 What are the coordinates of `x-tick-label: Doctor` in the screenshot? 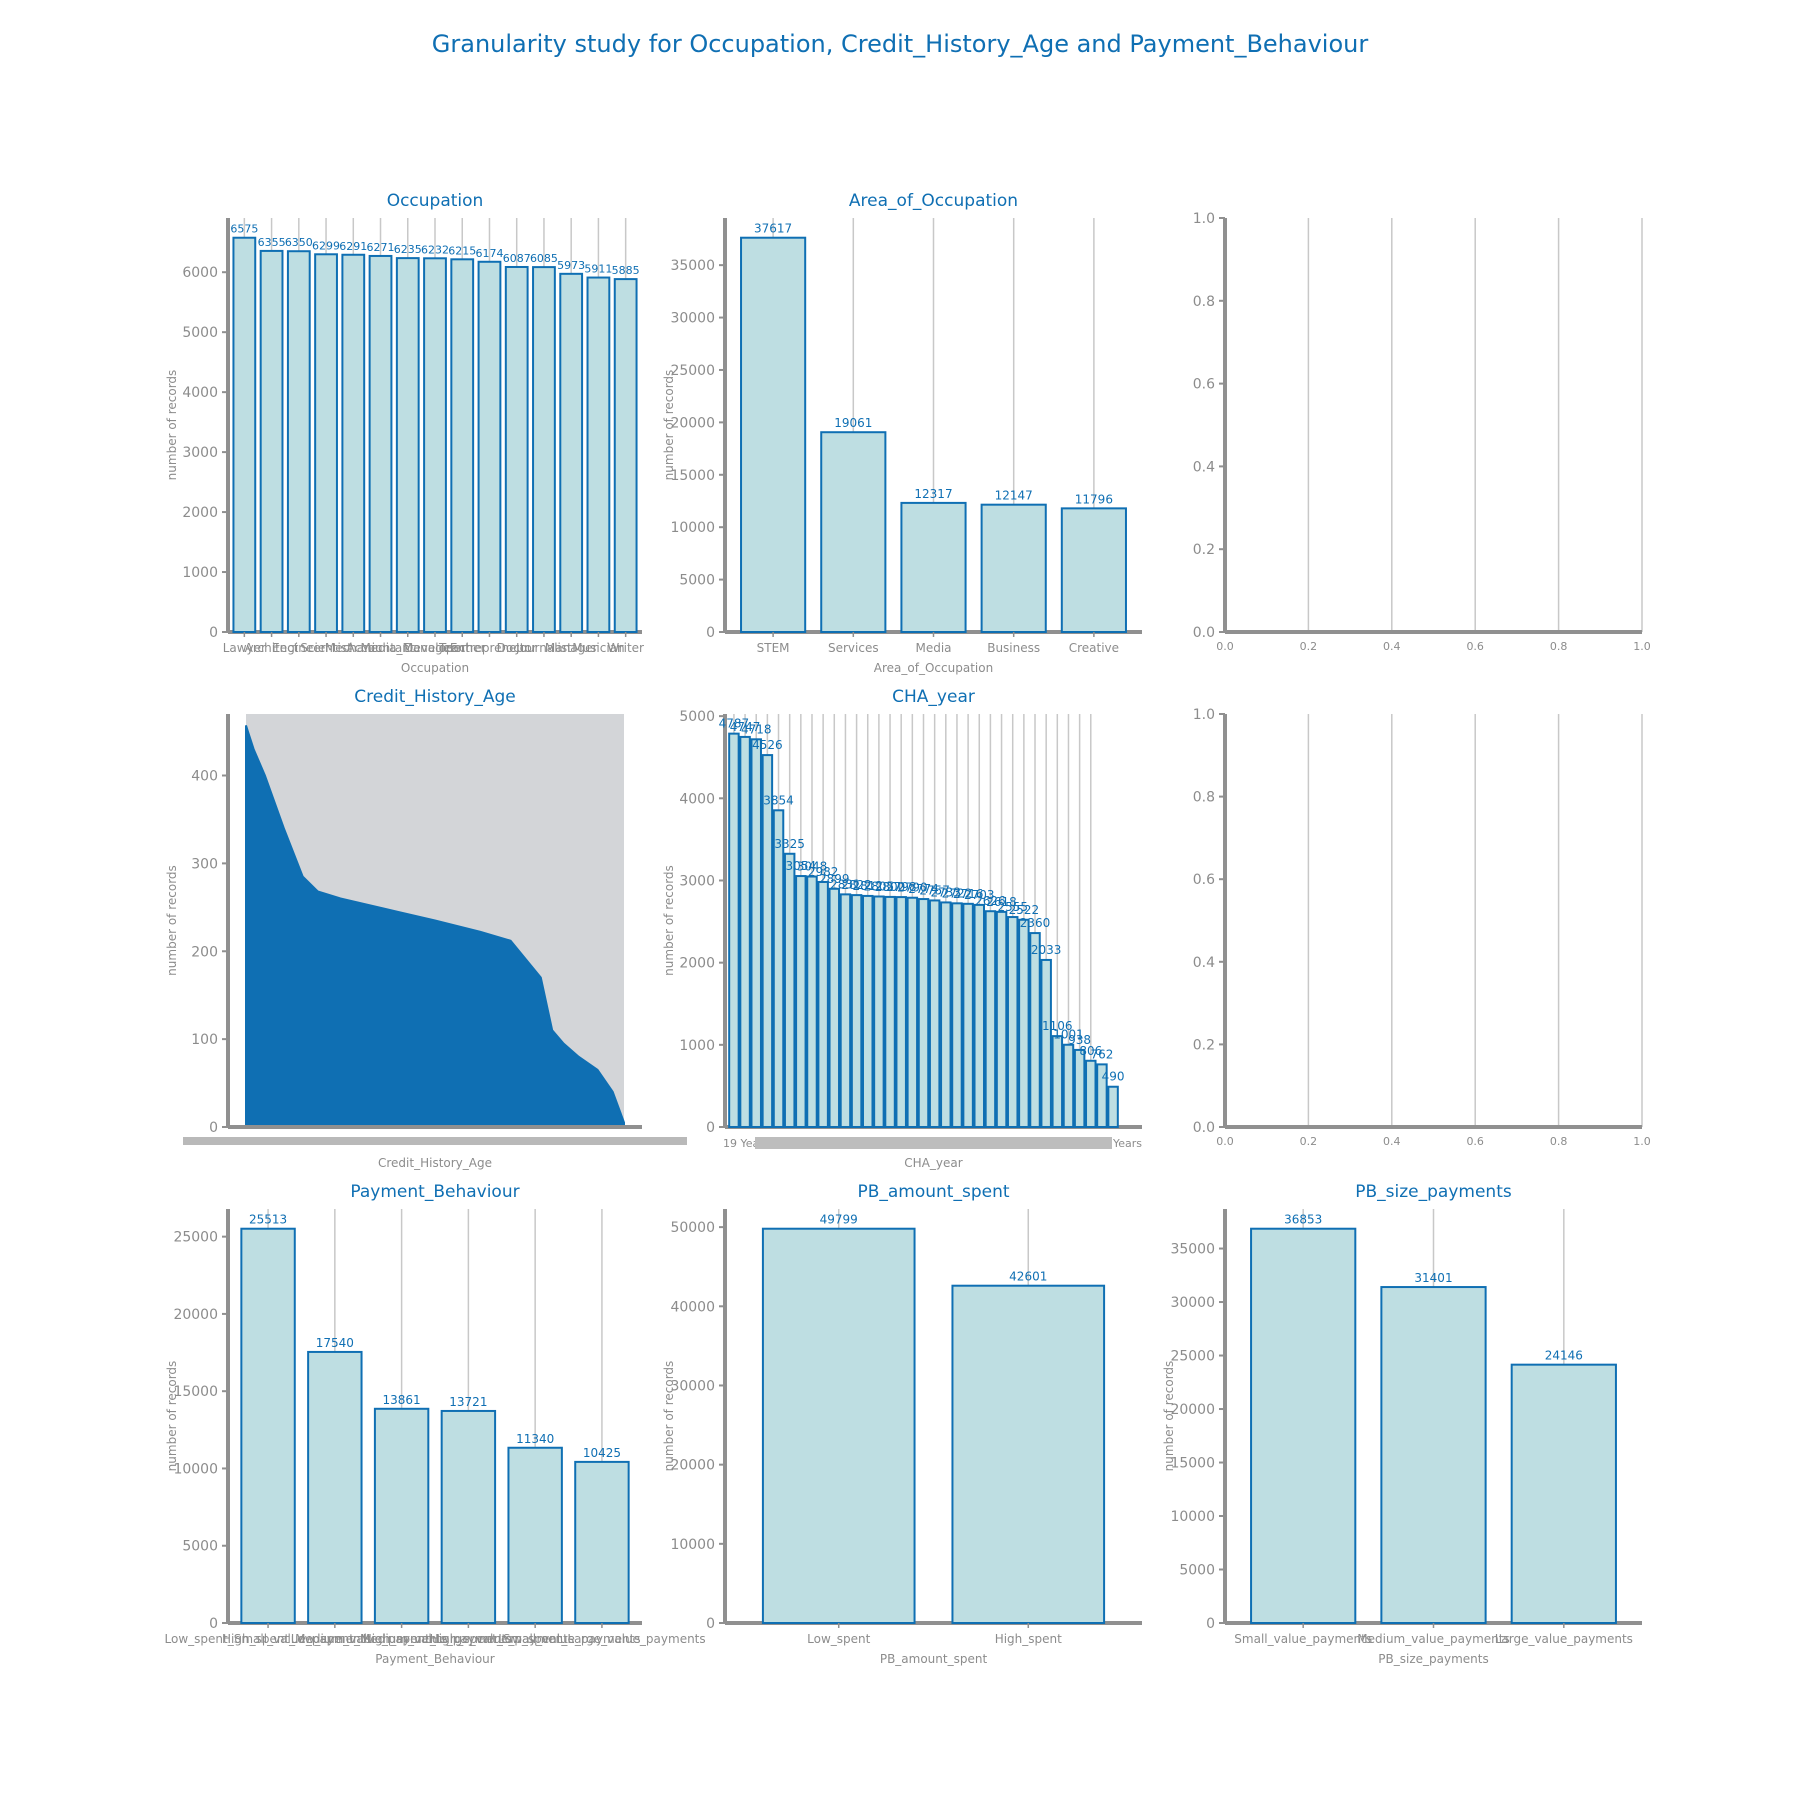 It's located at (517, 648).